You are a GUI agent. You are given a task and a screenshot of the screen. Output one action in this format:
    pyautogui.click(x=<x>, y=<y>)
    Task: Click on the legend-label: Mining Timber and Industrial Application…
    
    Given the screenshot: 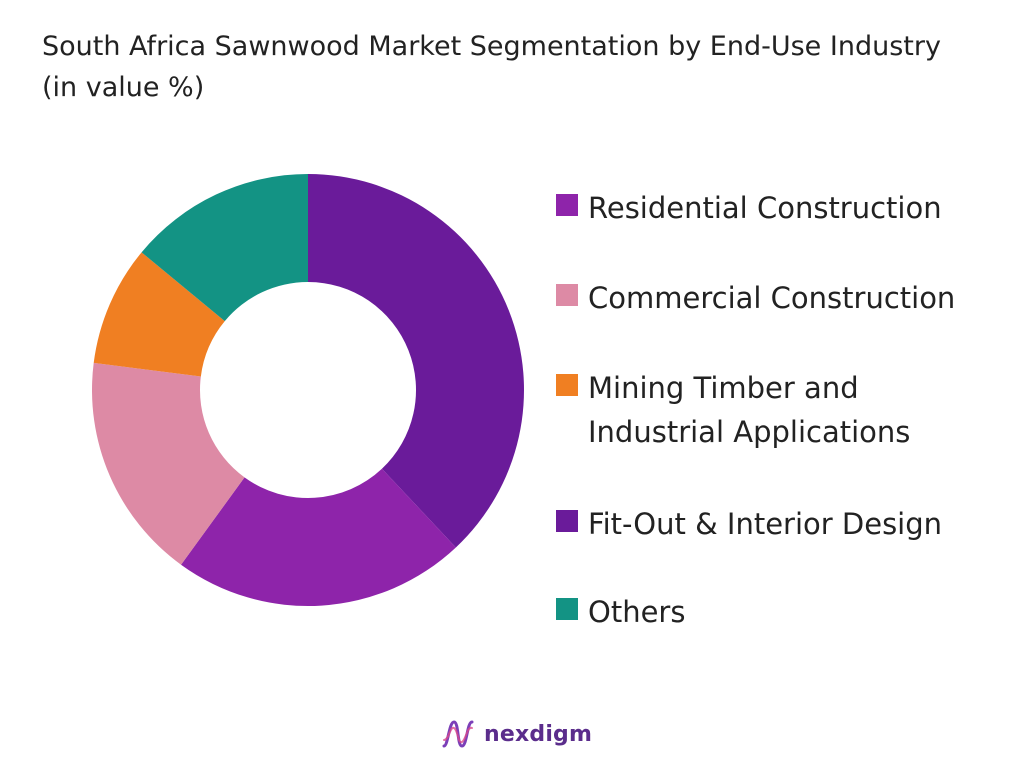 What is the action you would take?
    pyautogui.click(x=749, y=410)
    